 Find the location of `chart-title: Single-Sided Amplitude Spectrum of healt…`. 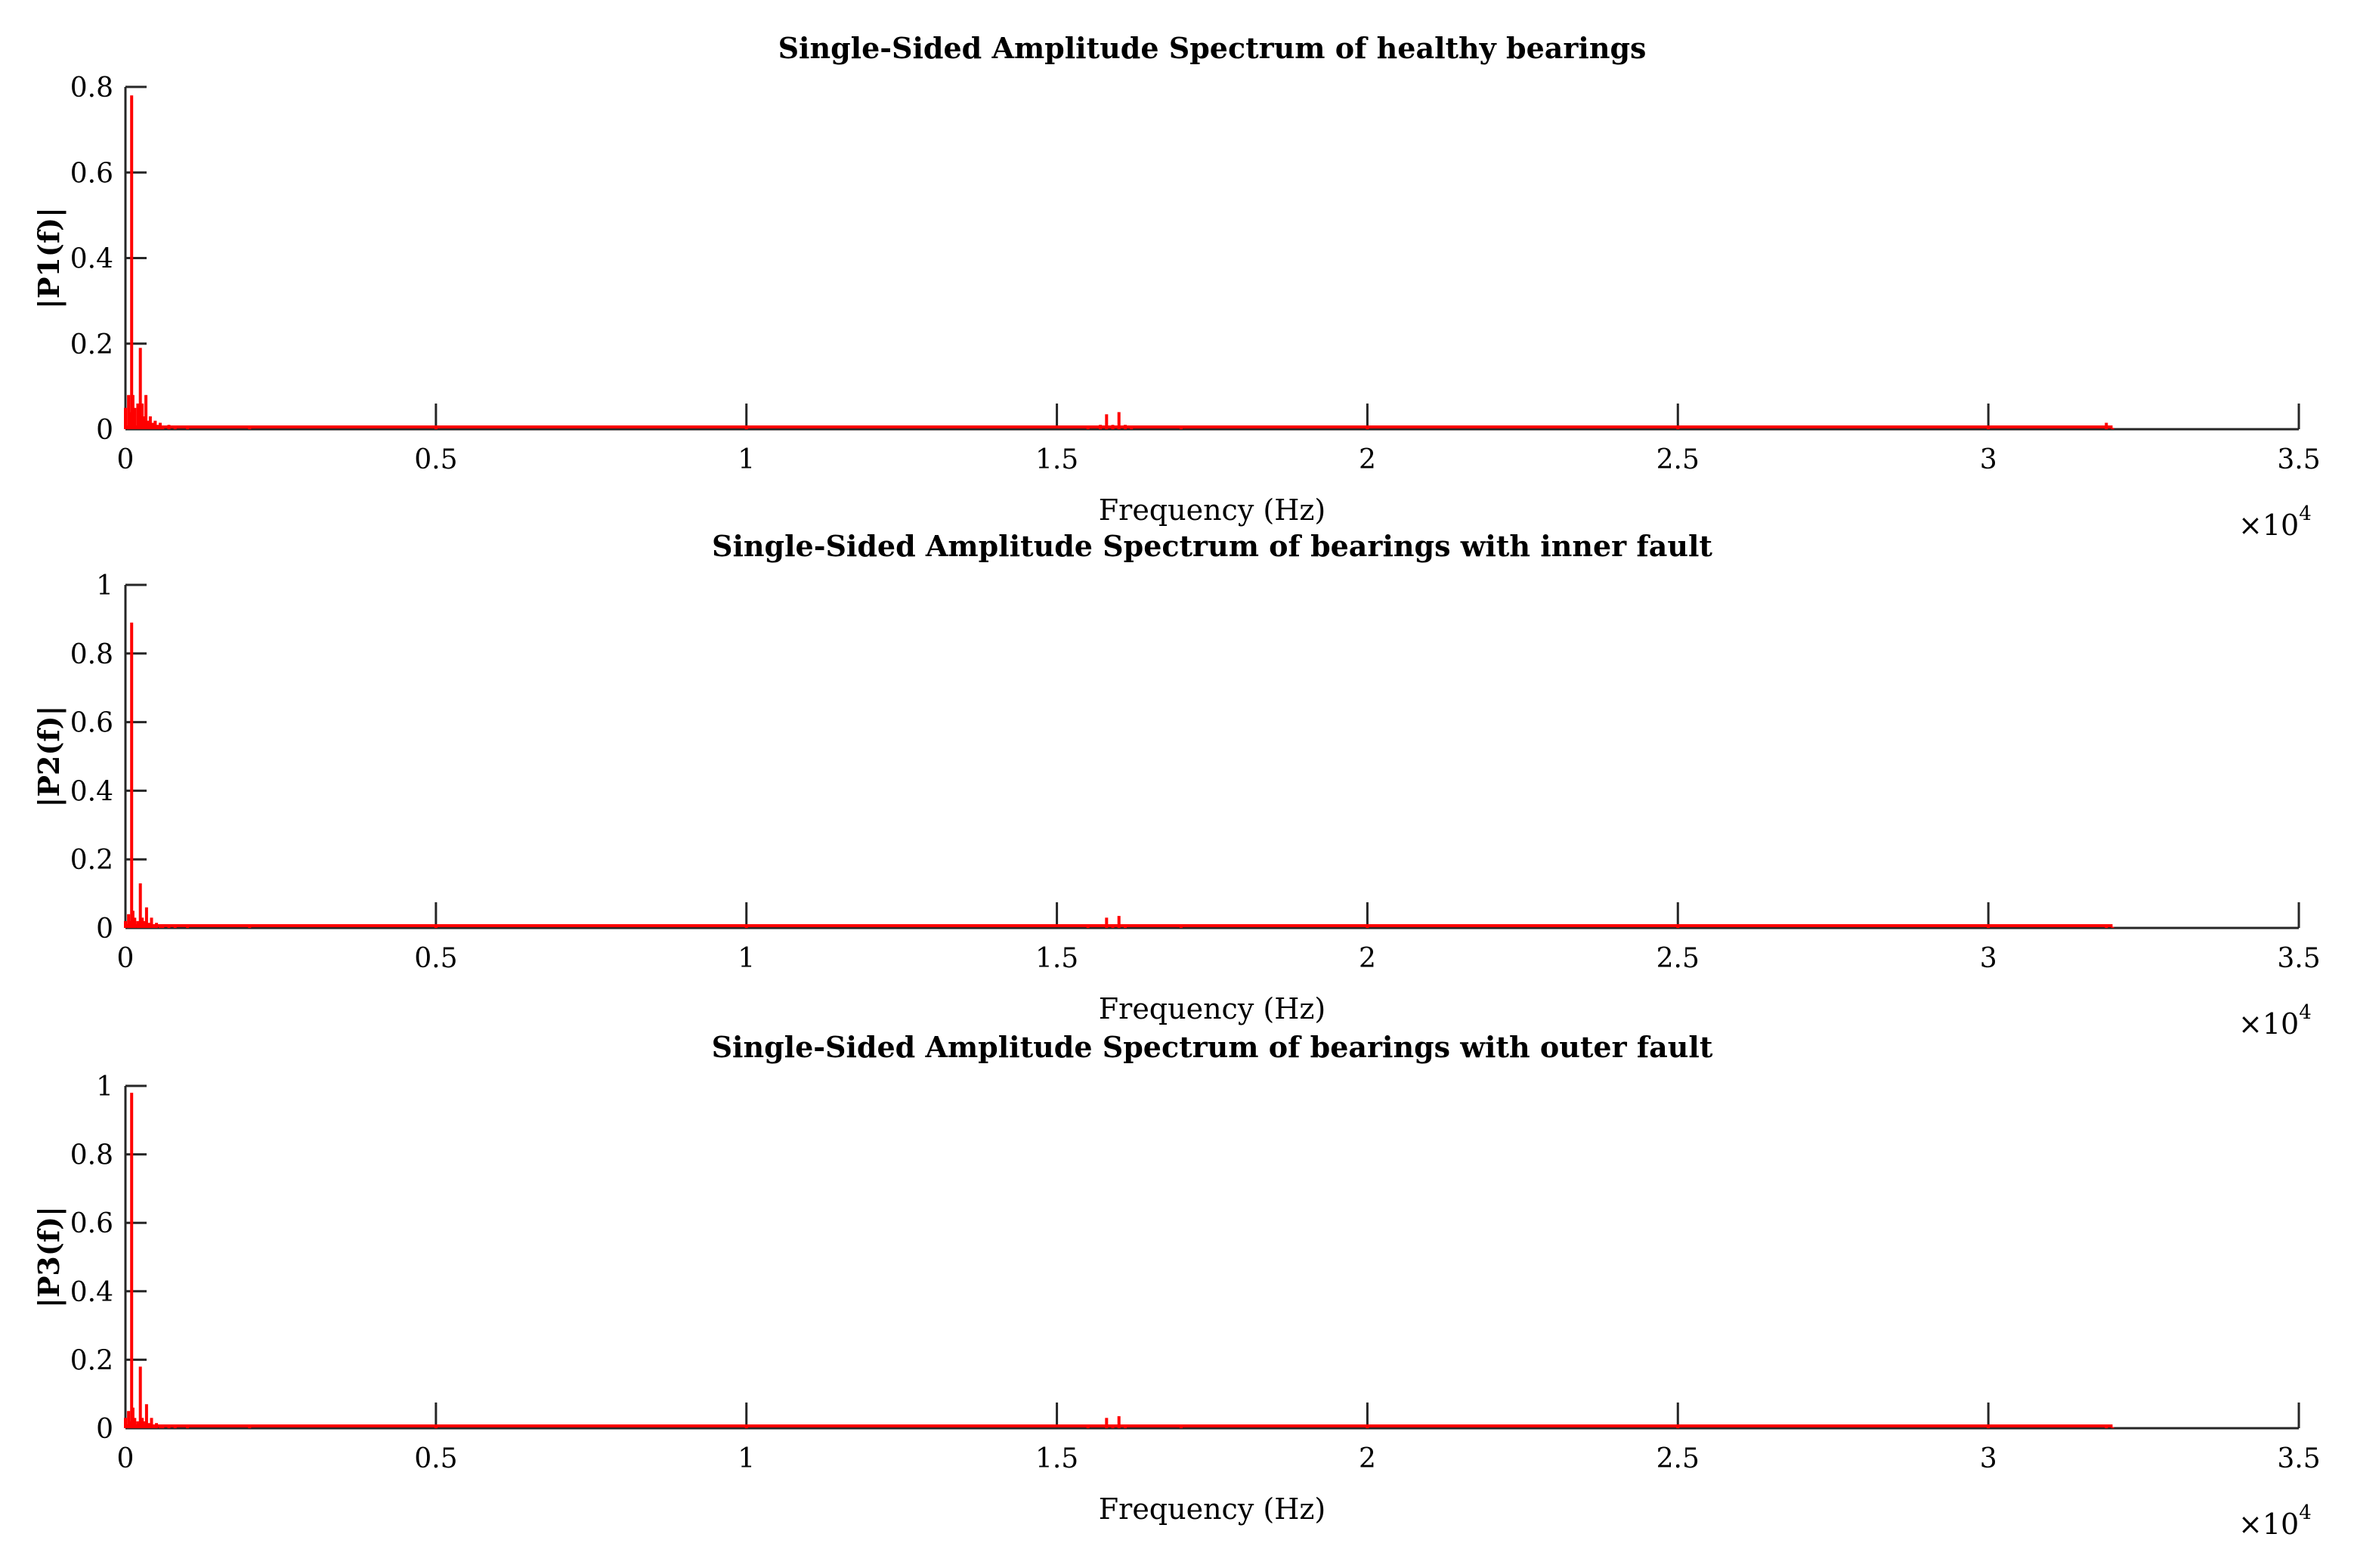

chart-title: Single-Sided Amplitude Spectrum of healt… is located at coordinates (1212, 48).